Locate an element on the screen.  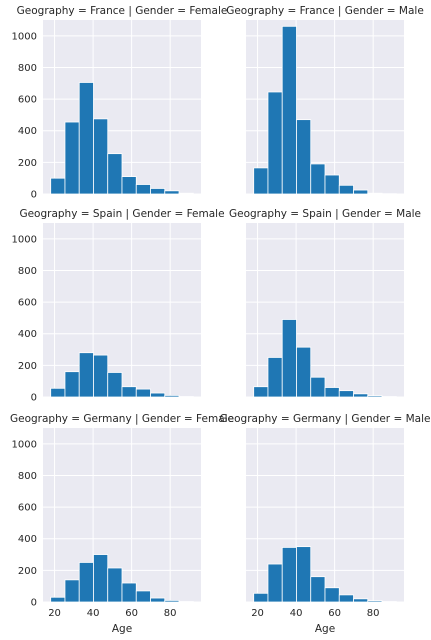
panel-title: Geography = France | Gender = Female is located at coordinates (122, 11).